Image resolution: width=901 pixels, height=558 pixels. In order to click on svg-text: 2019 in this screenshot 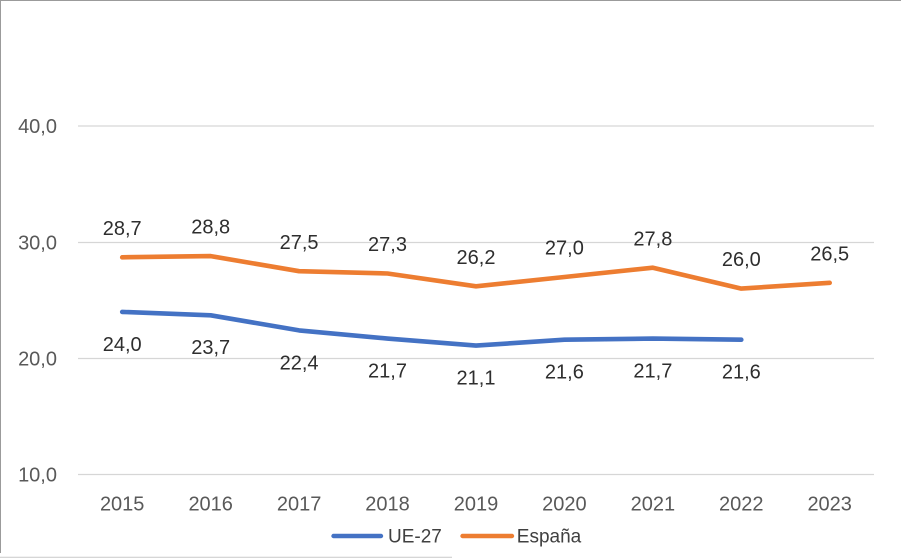, I will do `click(476, 505)`.